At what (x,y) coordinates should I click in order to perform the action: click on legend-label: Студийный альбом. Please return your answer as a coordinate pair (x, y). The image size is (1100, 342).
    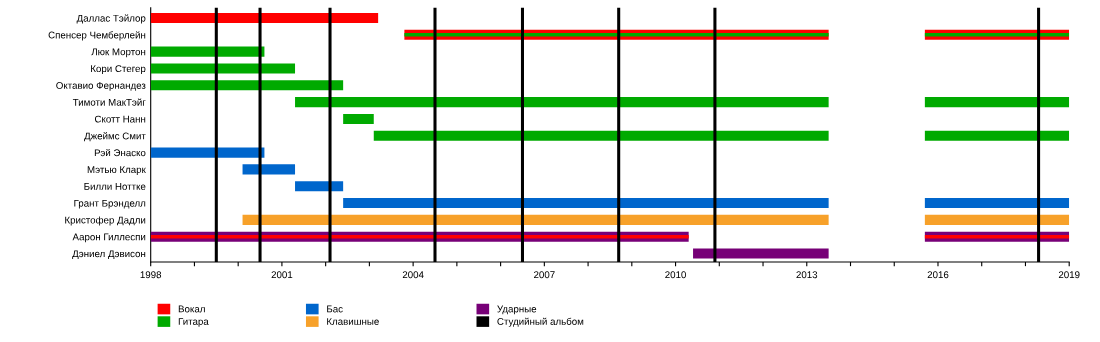
    Looking at the image, I should click on (540, 322).